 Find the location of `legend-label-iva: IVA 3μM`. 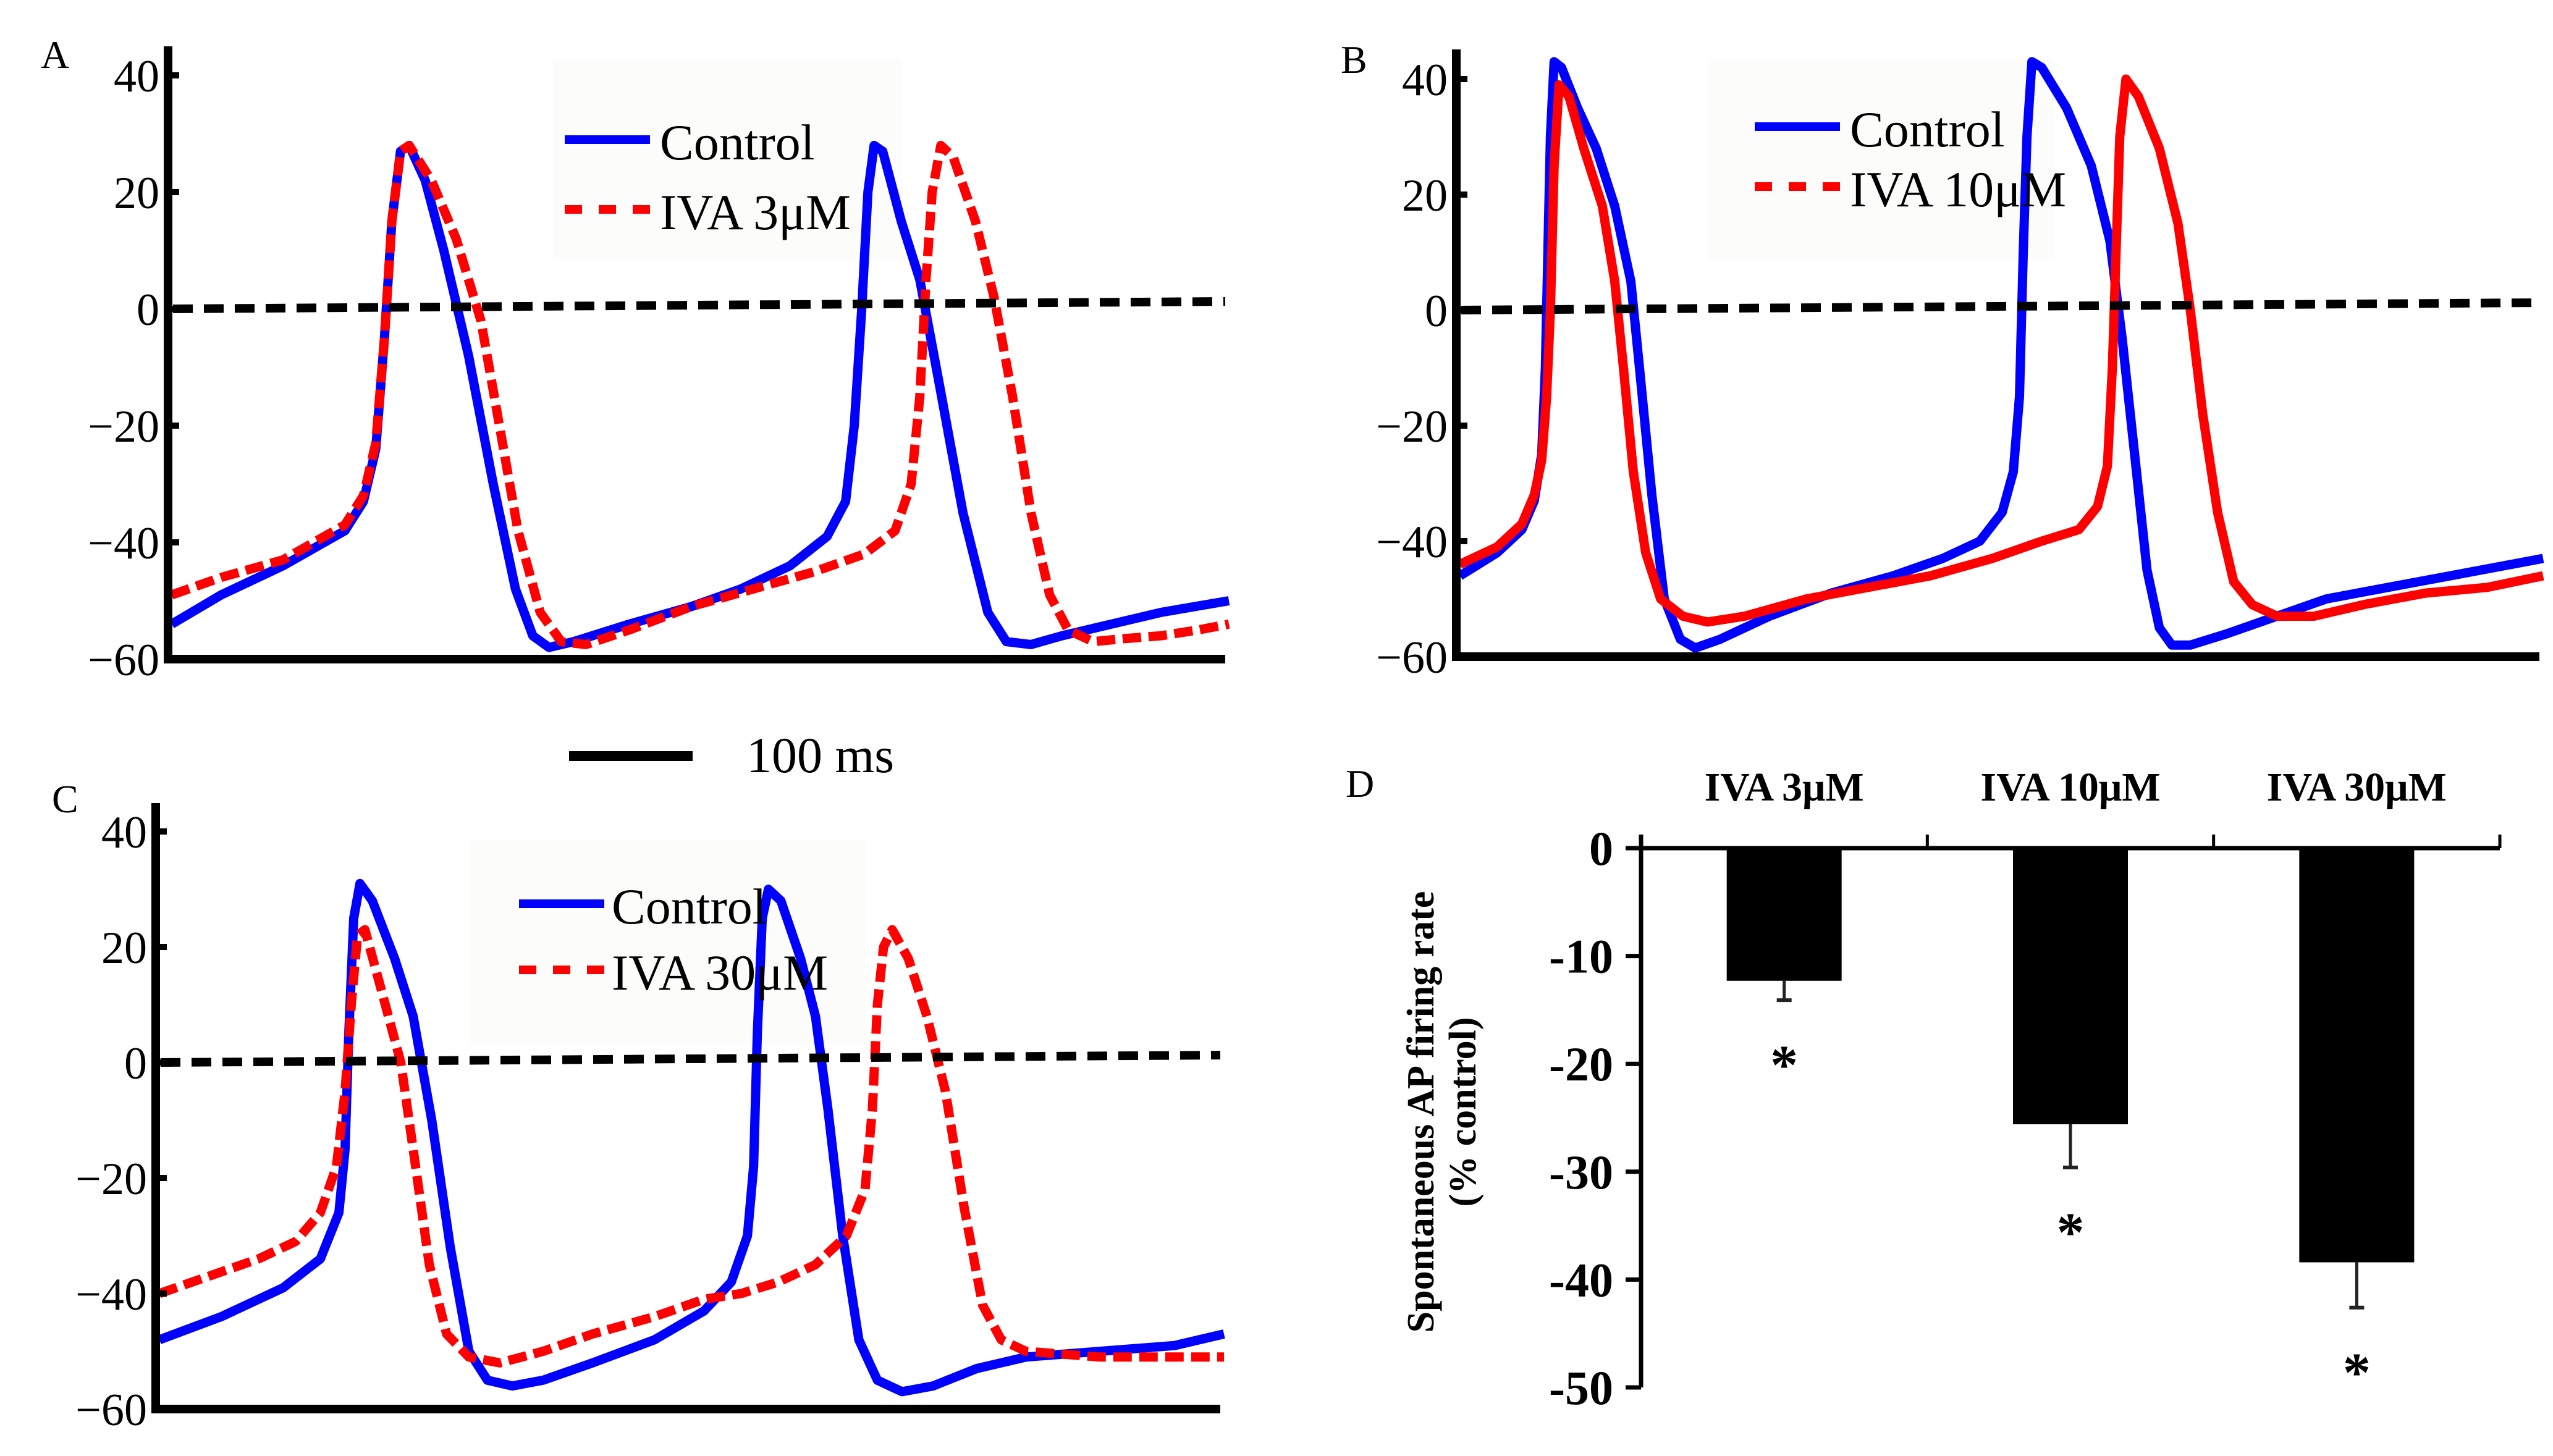

legend-label-iva: IVA 3μM is located at coordinates (756, 212).